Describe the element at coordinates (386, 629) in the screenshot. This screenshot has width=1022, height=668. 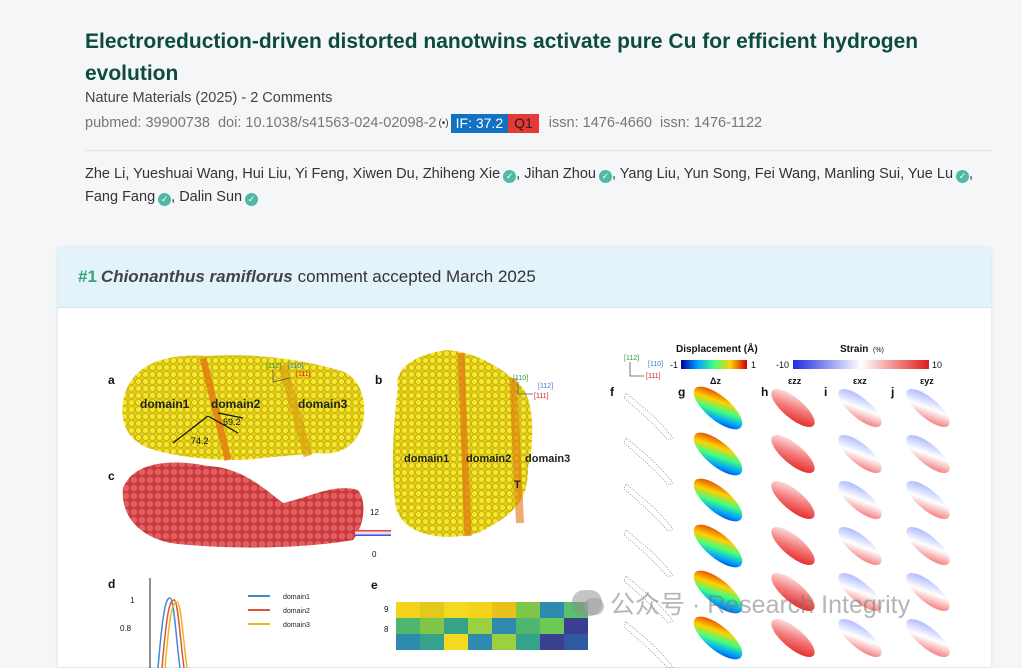
I see `panel-e-tick-2: 8` at that location.